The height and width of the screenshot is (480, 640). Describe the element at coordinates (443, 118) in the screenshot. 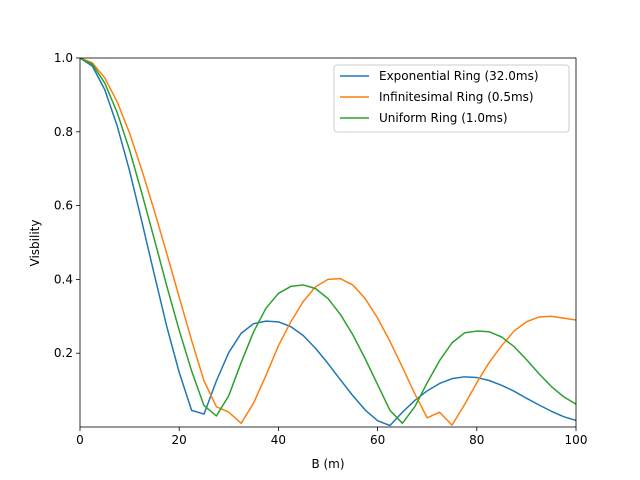

I see `legend-label: Uniform Ring (1.0ms)` at that location.